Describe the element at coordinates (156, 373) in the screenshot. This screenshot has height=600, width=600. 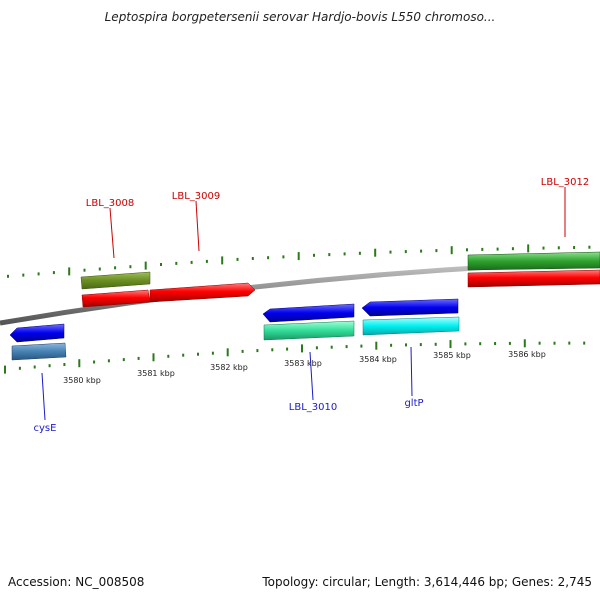
I see `tick-label-3581: 3581 kbp` at that location.